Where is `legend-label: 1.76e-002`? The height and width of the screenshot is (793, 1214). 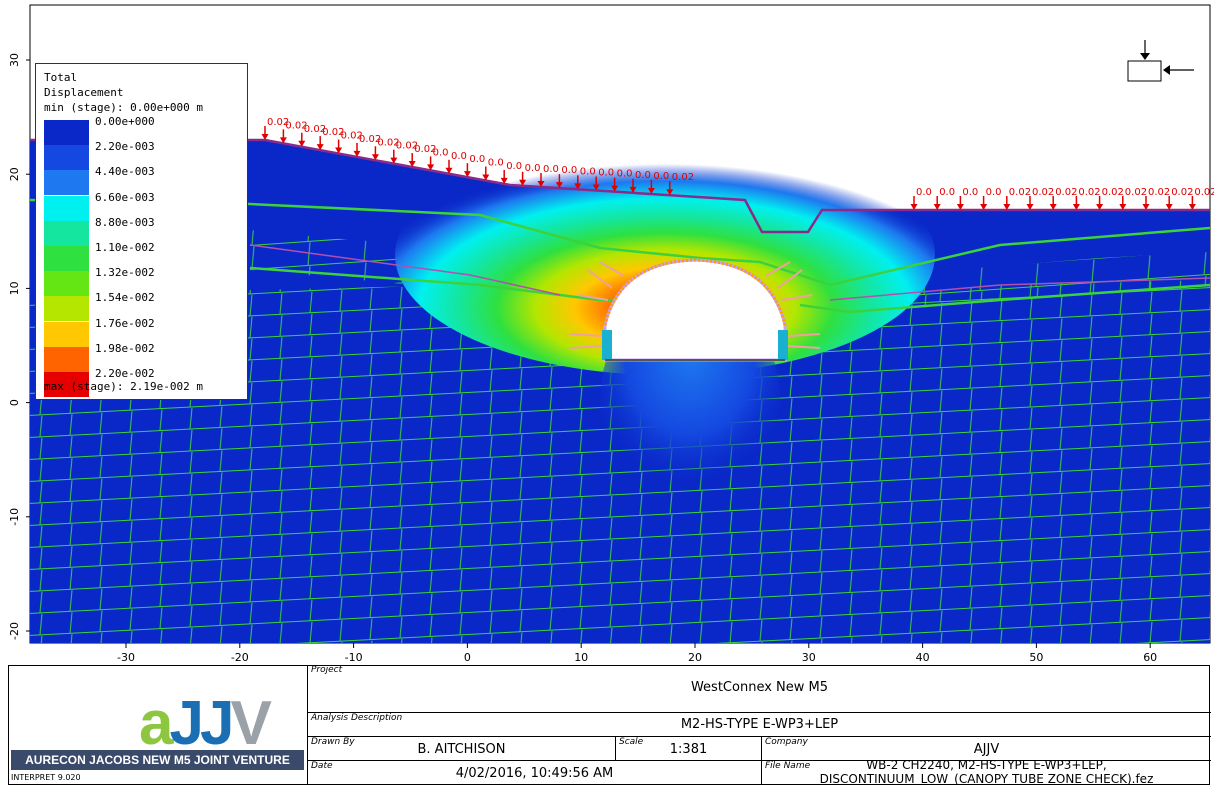 legend-label: 1.76e-002 is located at coordinates (125, 323).